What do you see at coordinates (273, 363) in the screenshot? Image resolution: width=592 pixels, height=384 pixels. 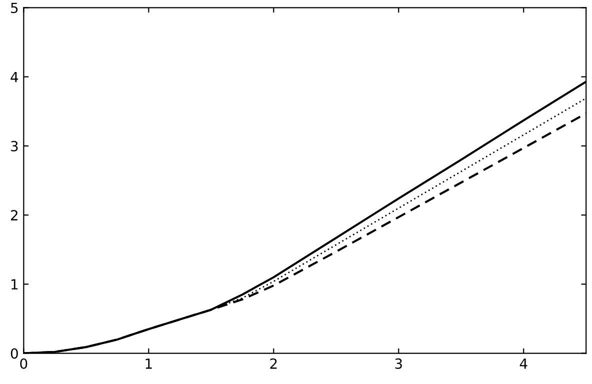 I see `x-tick-label: 2` at bounding box center [273, 363].